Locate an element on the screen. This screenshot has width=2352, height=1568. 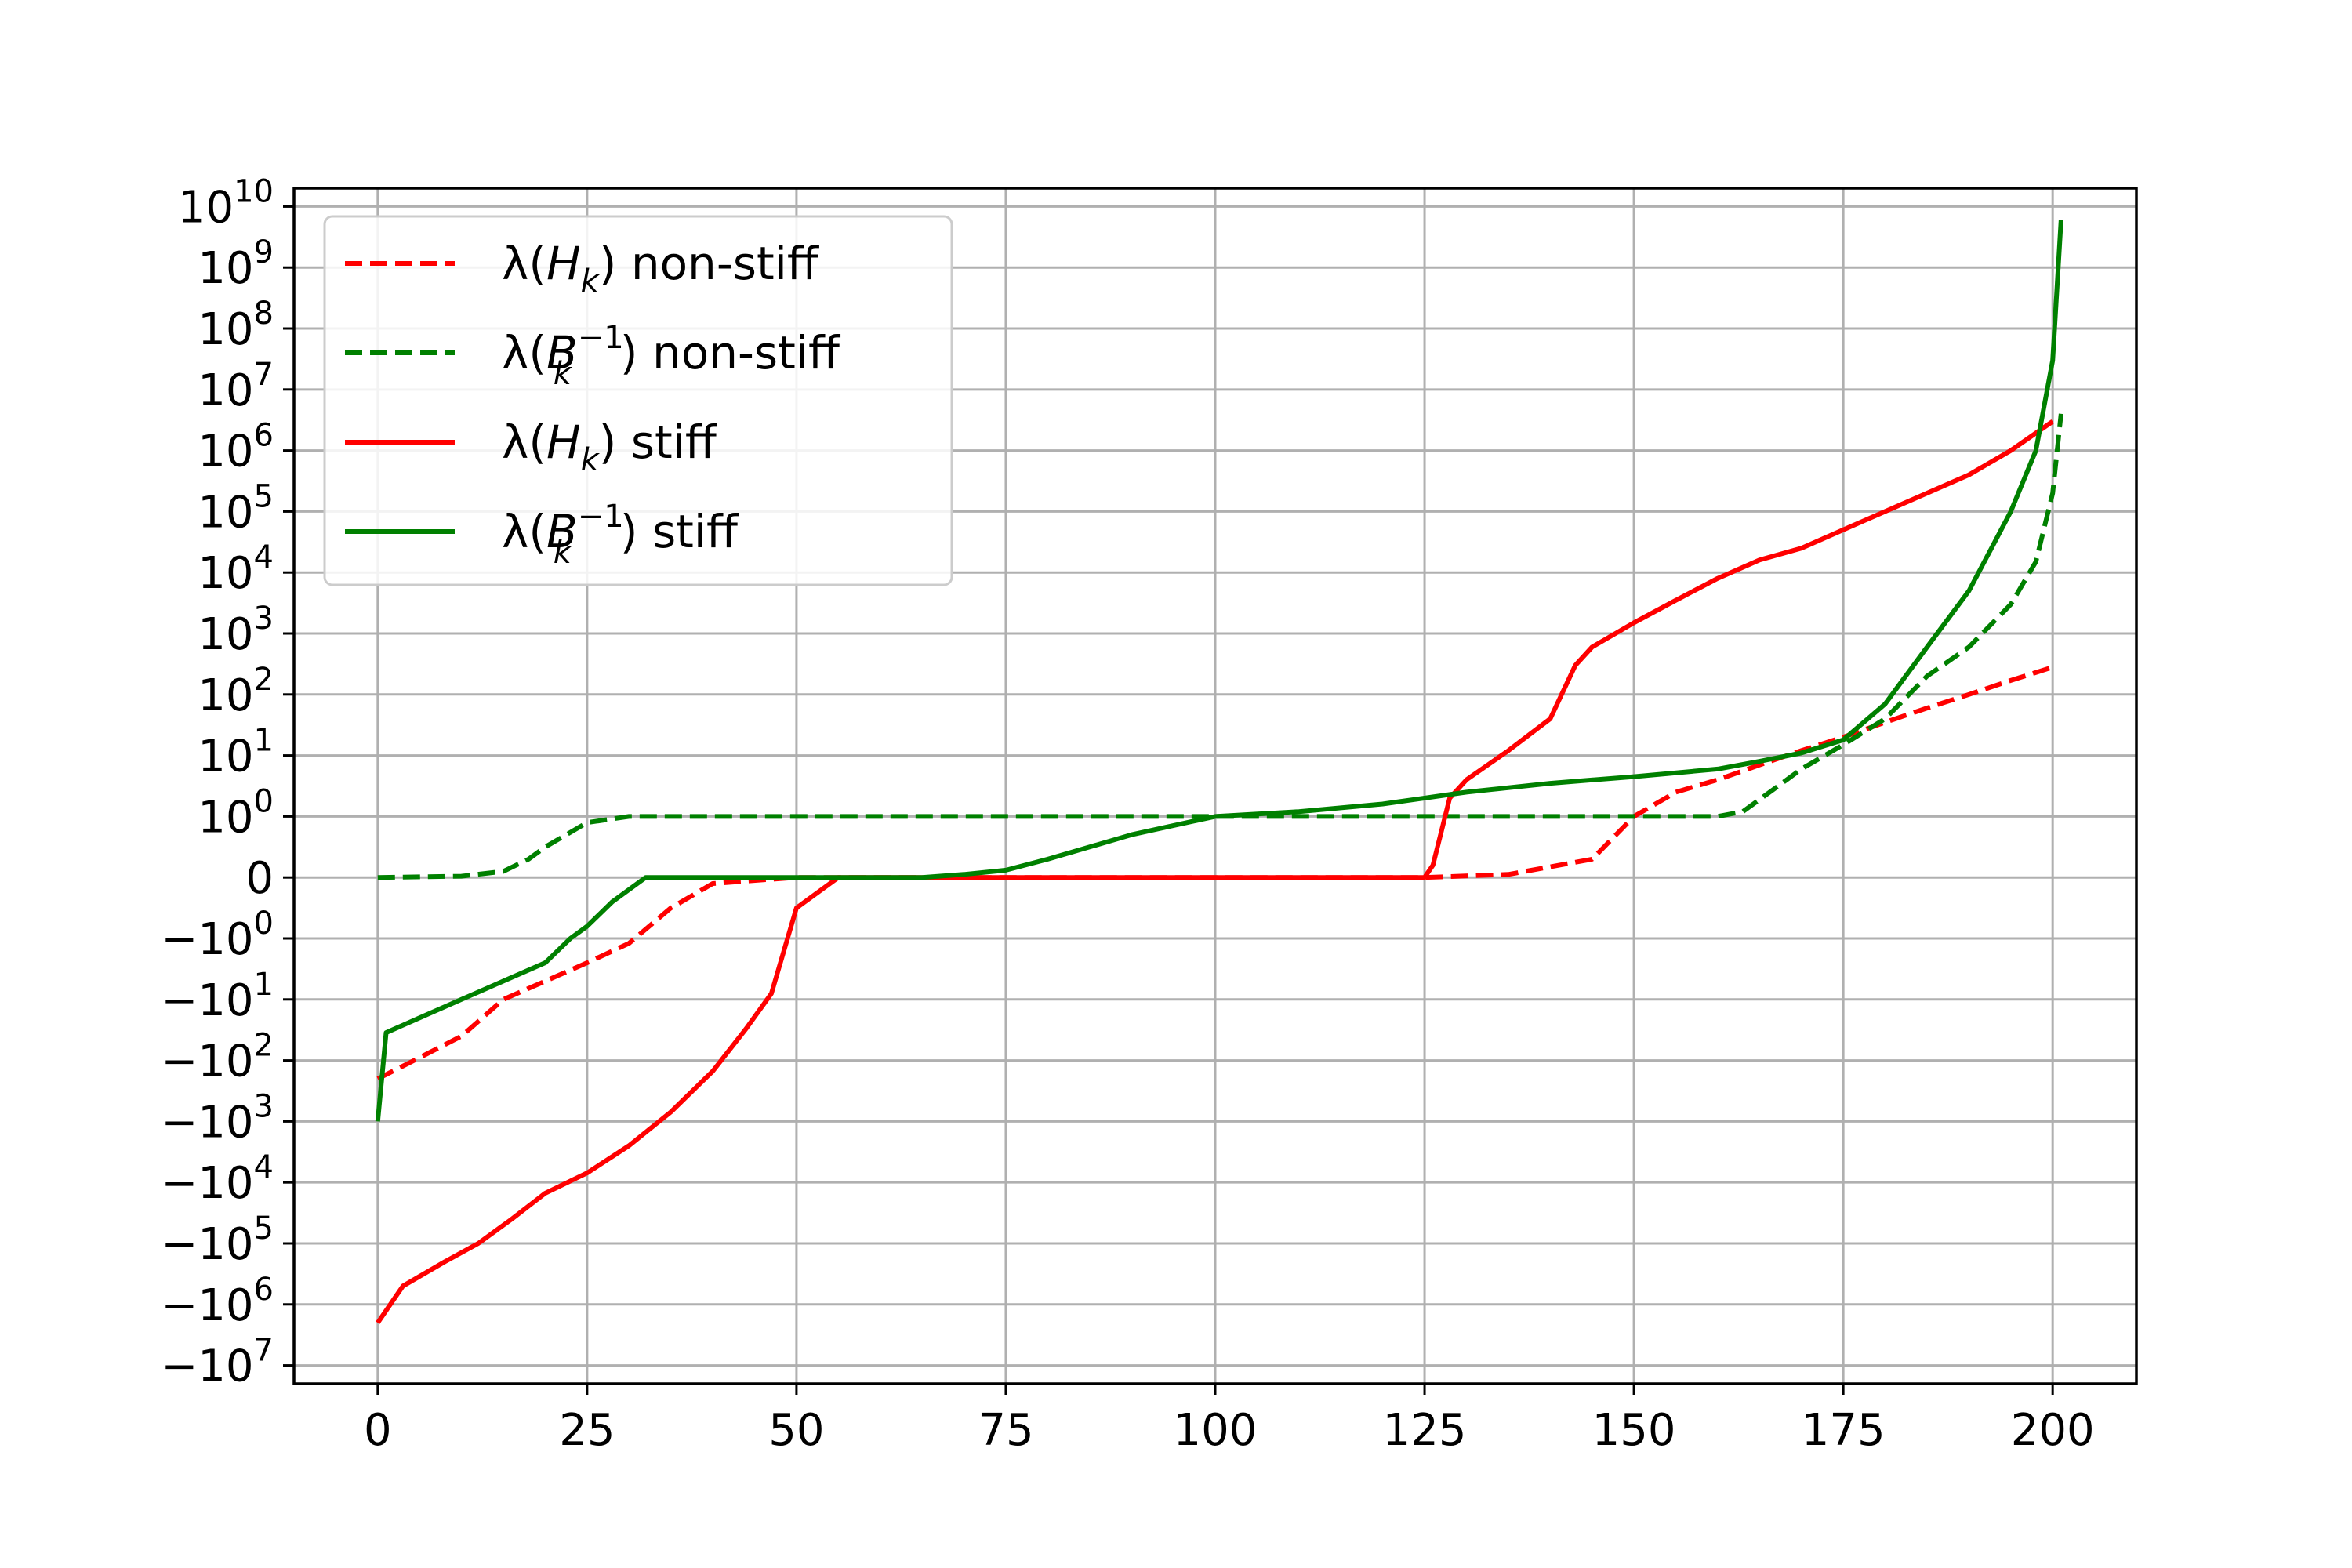
y-tick-label: 10² is located at coordinates (236, 691).